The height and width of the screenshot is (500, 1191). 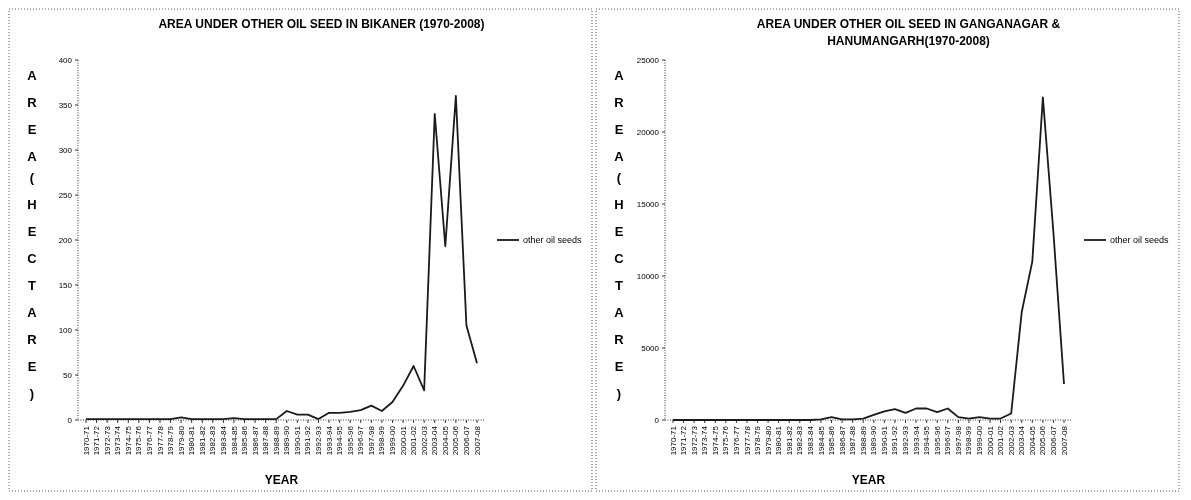 What do you see at coordinates (65, 150) in the screenshot?
I see `y-tick-label: 300` at bounding box center [65, 150].